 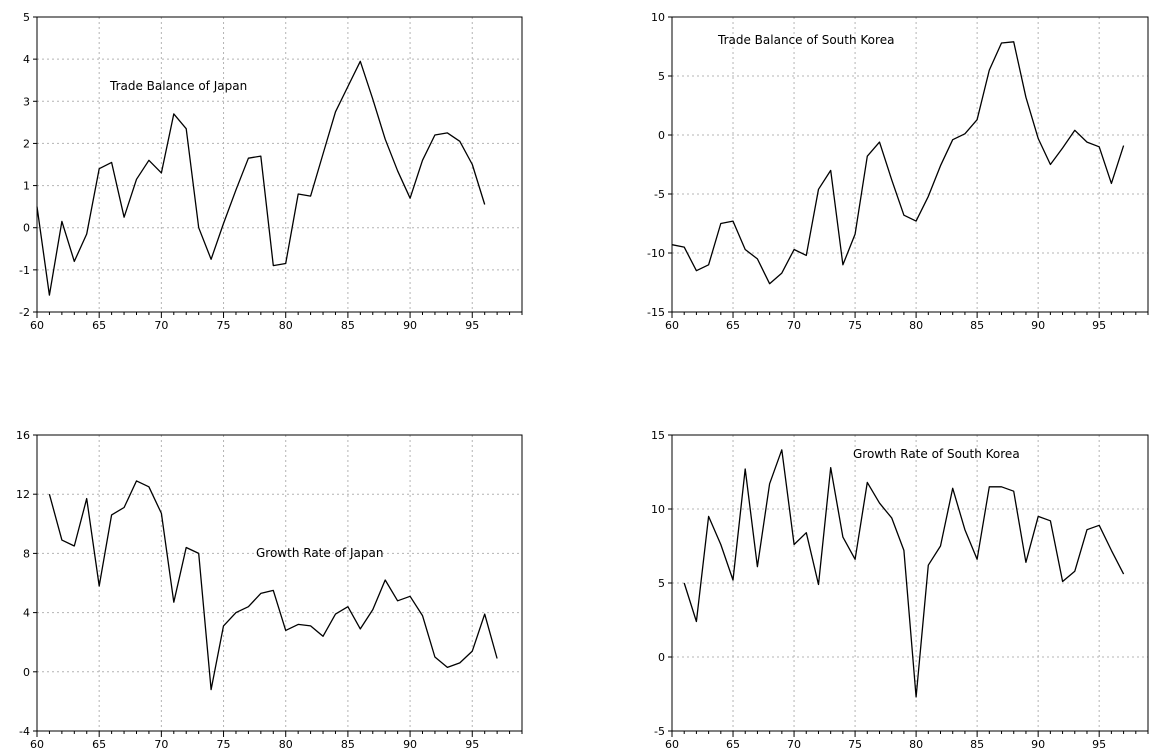 I want to click on y-tick-label: -2, so click(x=24, y=312).